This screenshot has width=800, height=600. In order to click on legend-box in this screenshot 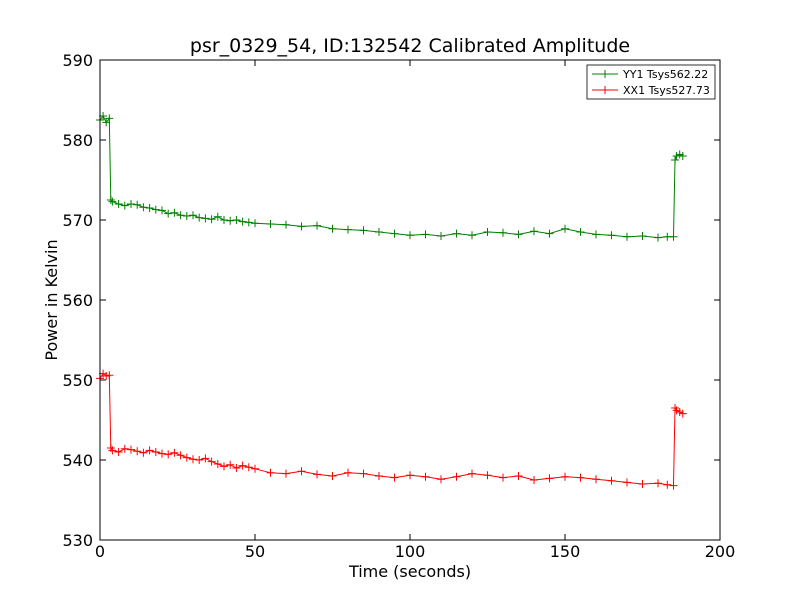, I will do `click(651, 82)`.